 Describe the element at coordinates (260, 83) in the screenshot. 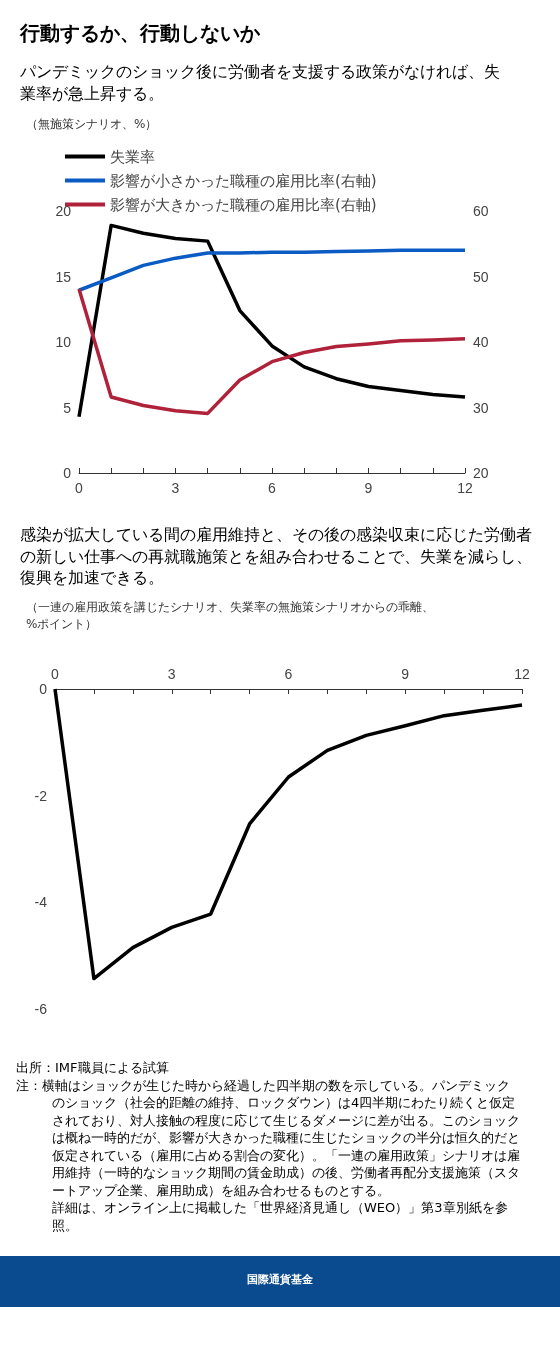

I see `chart-subtitle: パンデミックのショック後に労働者を支援する政策がなければ、失業率が急上昇する。` at that location.